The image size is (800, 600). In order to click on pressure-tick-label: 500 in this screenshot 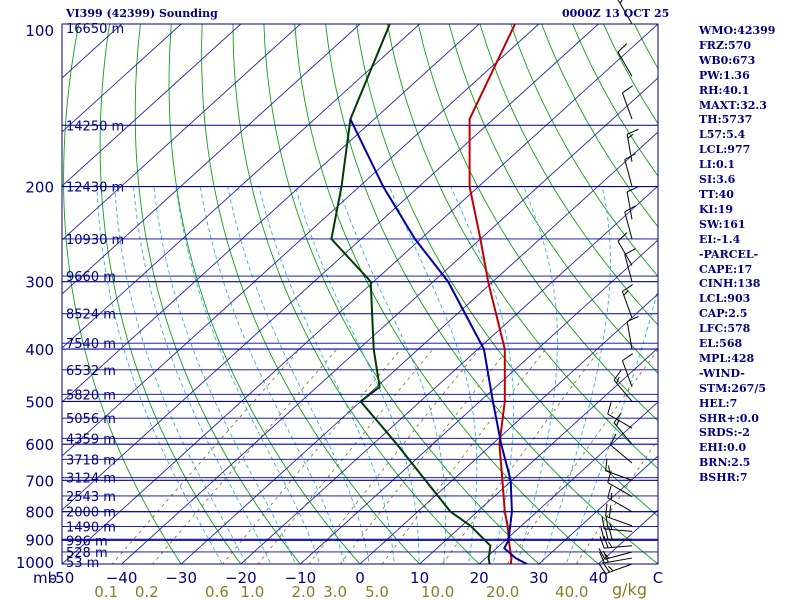, I will do `click(39, 402)`.